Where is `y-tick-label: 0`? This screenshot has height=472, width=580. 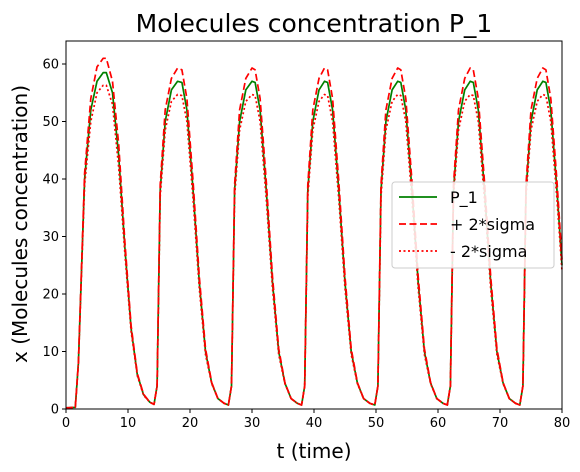
y-tick-label: 0 is located at coordinates (55, 410).